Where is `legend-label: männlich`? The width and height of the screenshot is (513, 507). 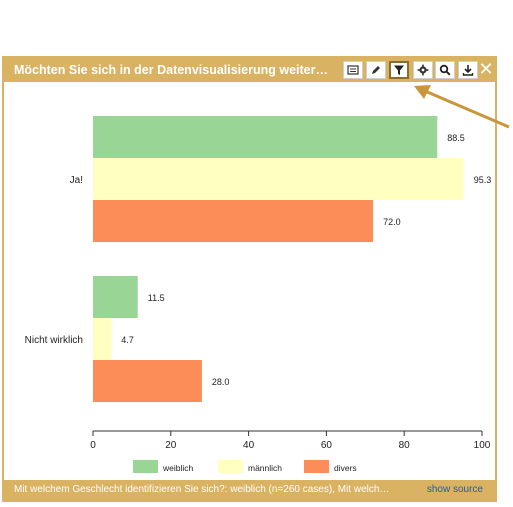
legend-label: männlich is located at coordinates (265, 468).